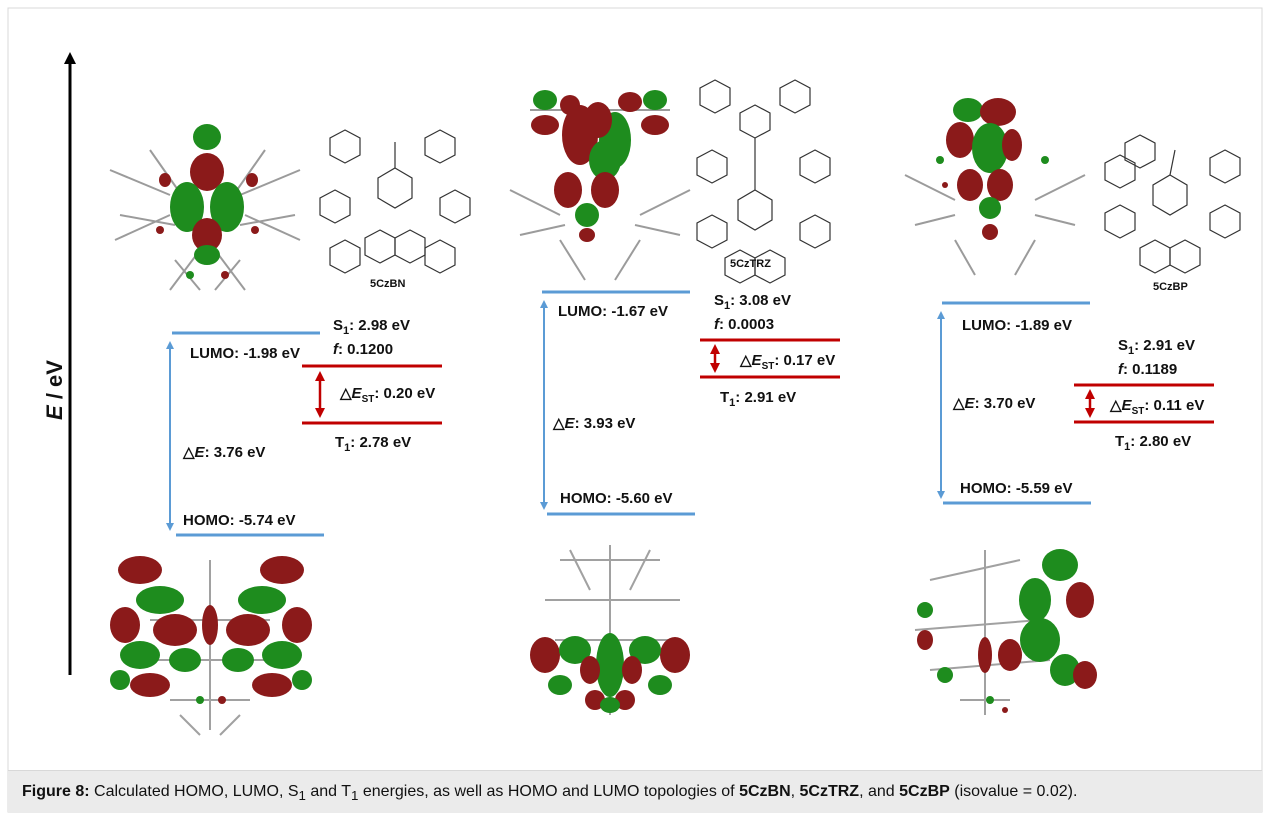 This screenshot has height=818, width=1270. What do you see at coordinates (1017, 325) in the screenshot?
I see `lumo-label-5czbp: LUMO: -1.89 eV` at bounding box center [1017, 325].